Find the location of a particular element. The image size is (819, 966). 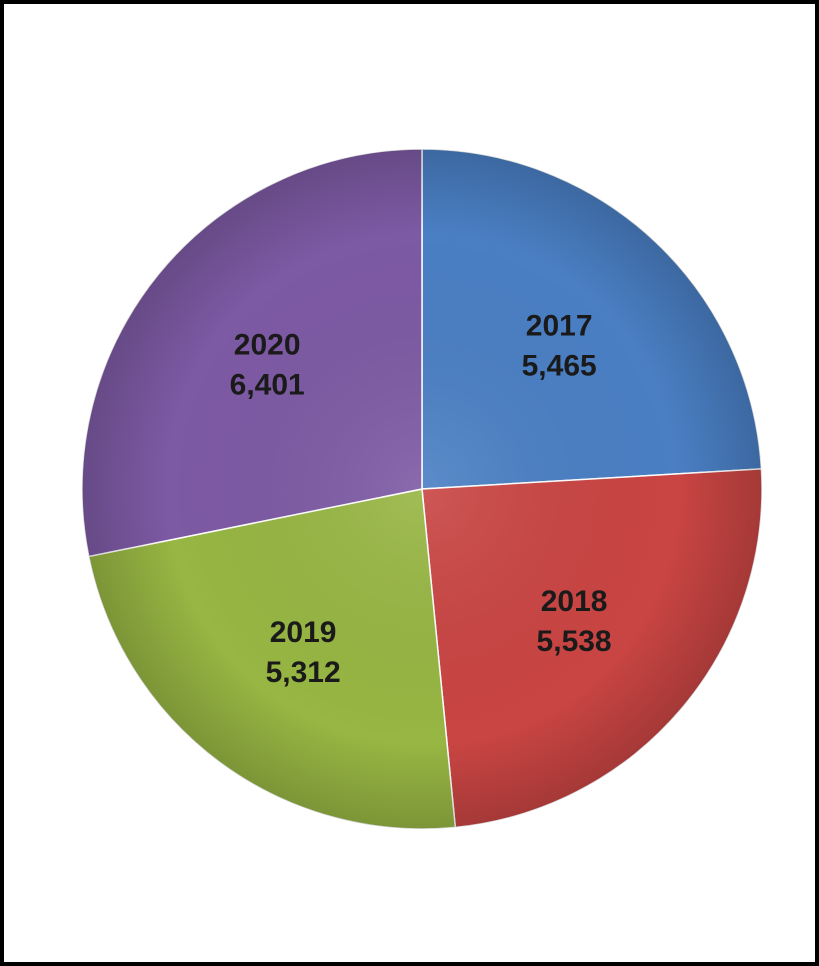

slice-category-label-2020: 2020 is located at coordinates (267, 344).